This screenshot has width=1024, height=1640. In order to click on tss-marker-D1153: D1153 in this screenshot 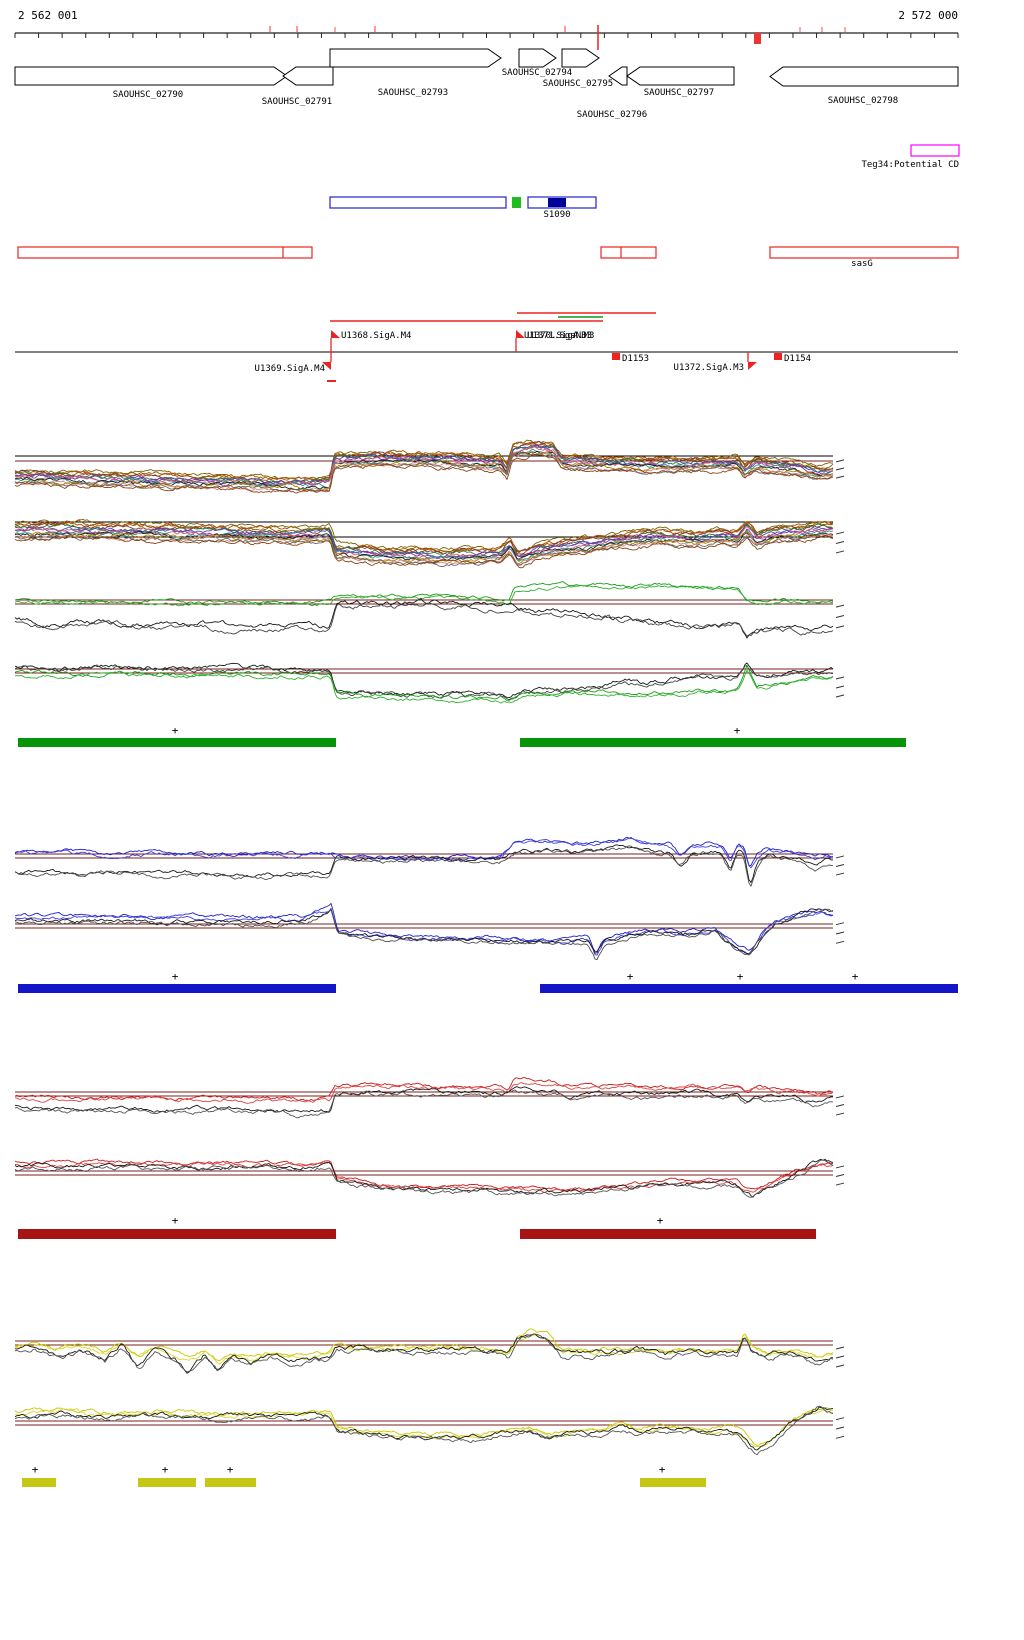, I will do `click(630, 358)`.